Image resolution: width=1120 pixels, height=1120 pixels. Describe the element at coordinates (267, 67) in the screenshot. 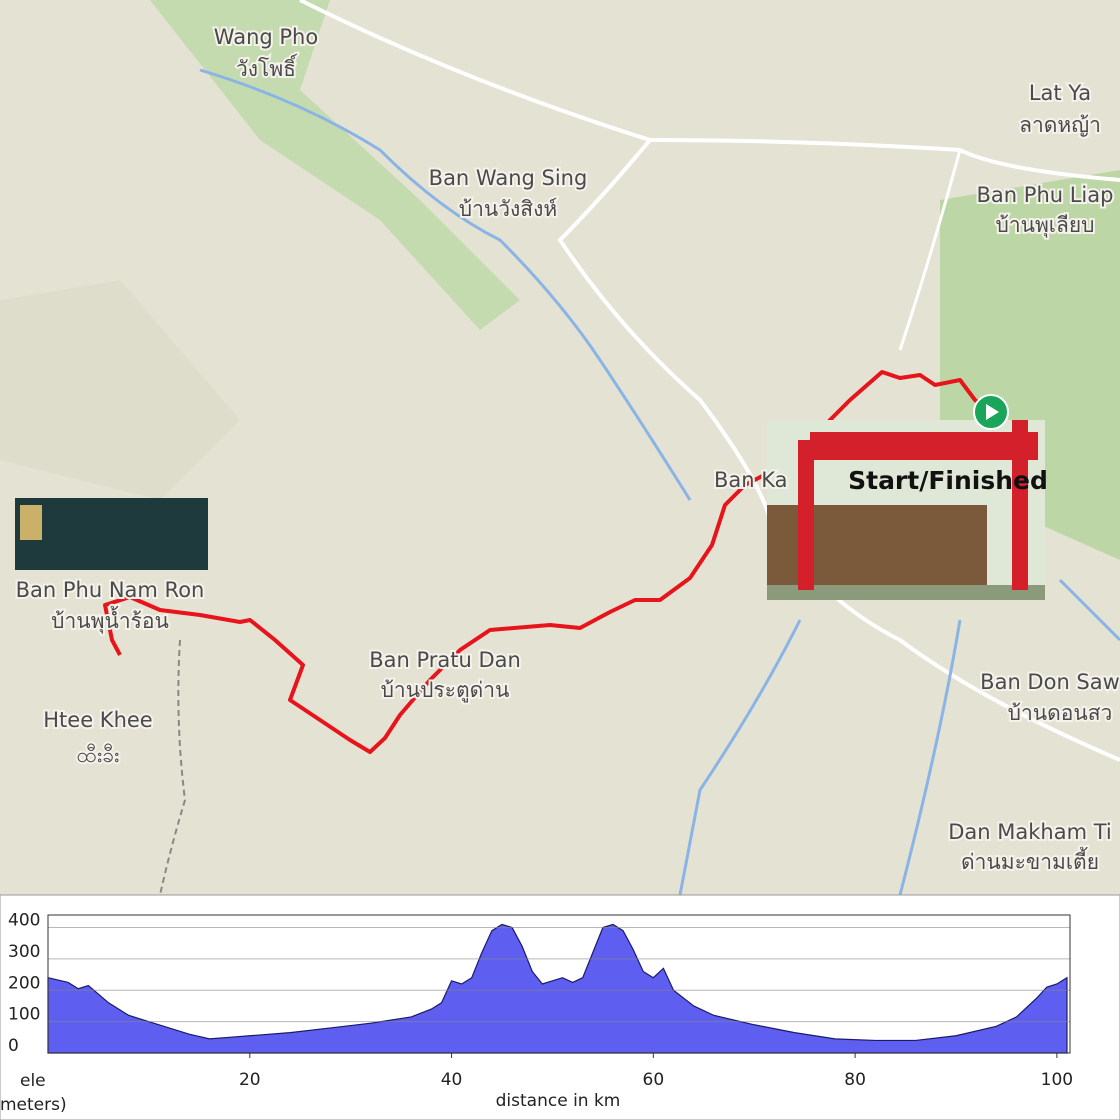

I see `place-label: วังโพธิ์` at that location.